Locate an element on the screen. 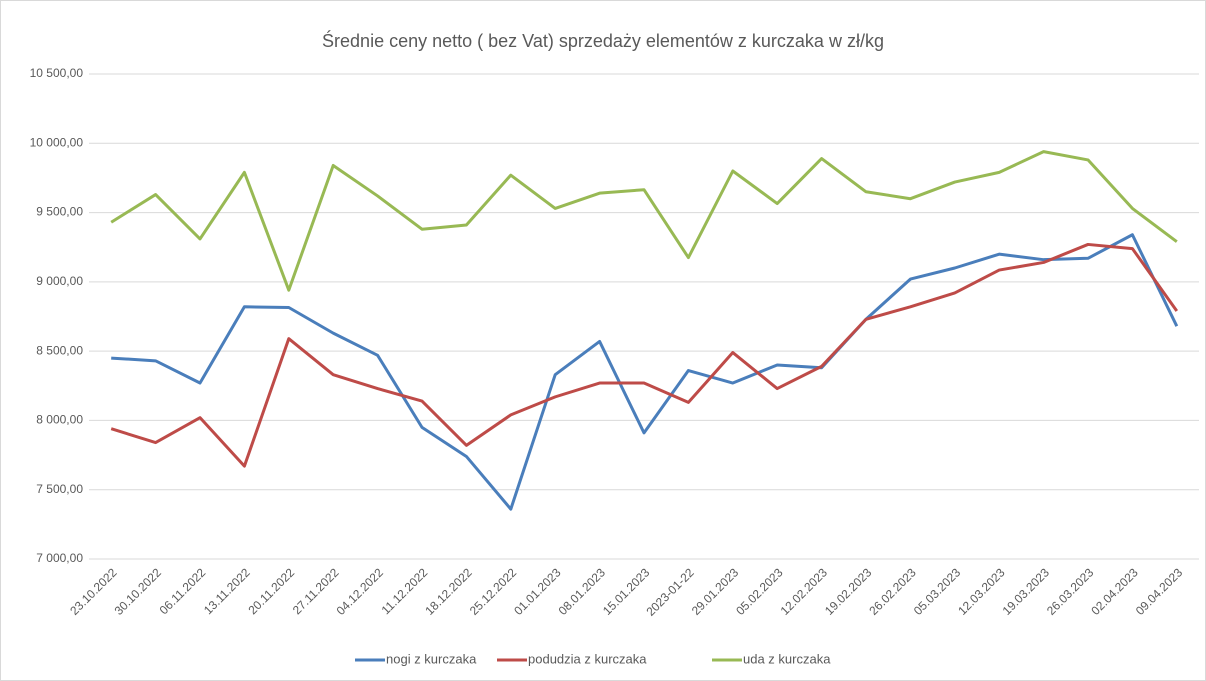 The image size is (1206, 681). y-tick-label: 9 000,00 is located at coordinates (59, 281).